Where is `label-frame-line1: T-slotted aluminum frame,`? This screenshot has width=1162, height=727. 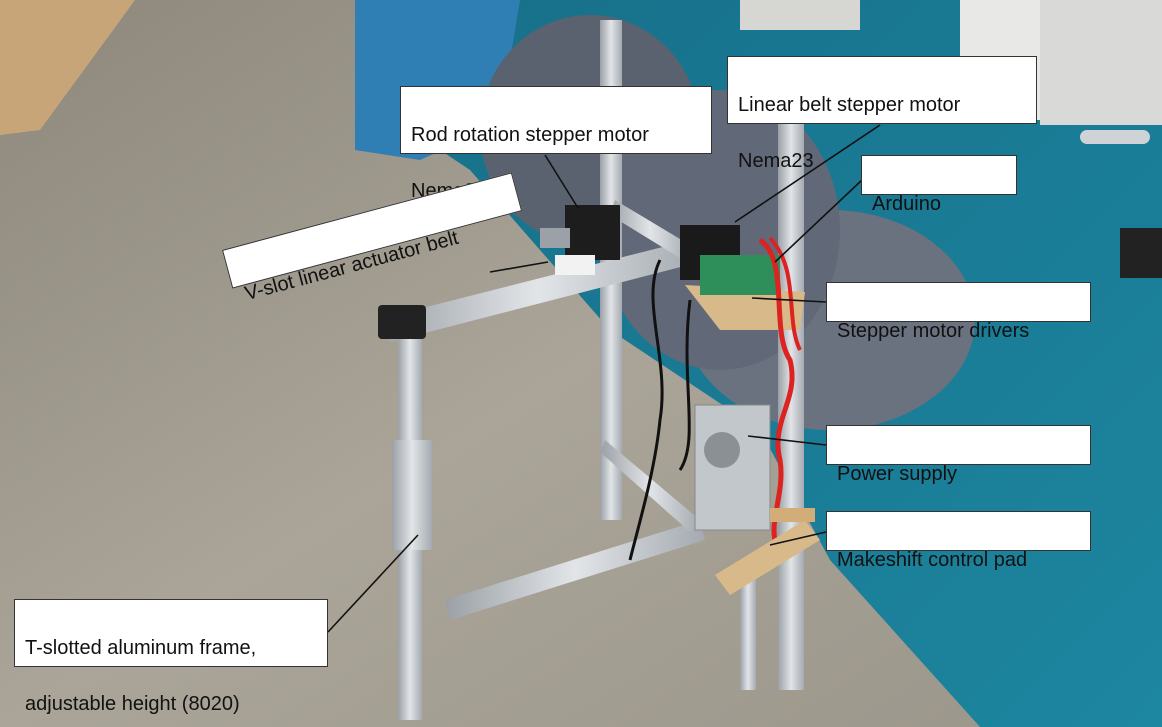 label-frame-line1: T-slotted aluminum frame, is located at coordinates (141, 648).